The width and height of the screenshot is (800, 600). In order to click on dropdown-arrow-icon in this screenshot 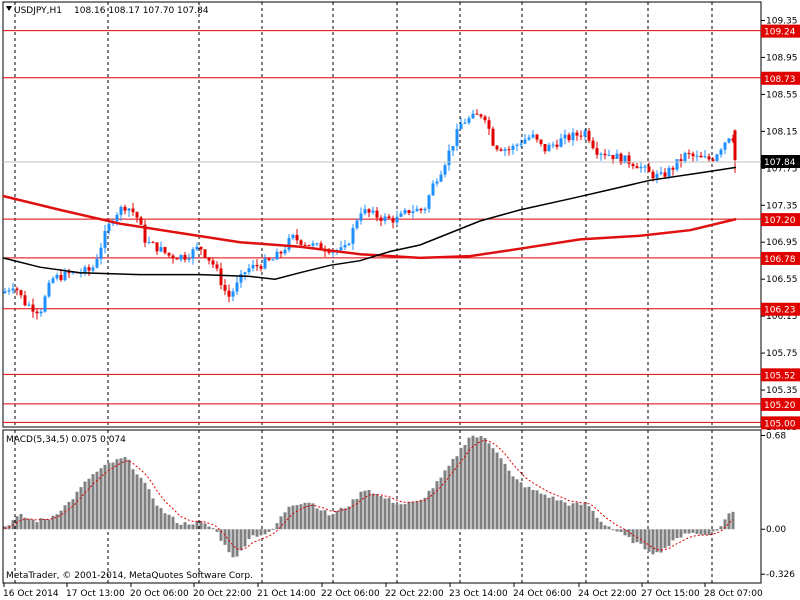, I will do `click(9, 8)`.